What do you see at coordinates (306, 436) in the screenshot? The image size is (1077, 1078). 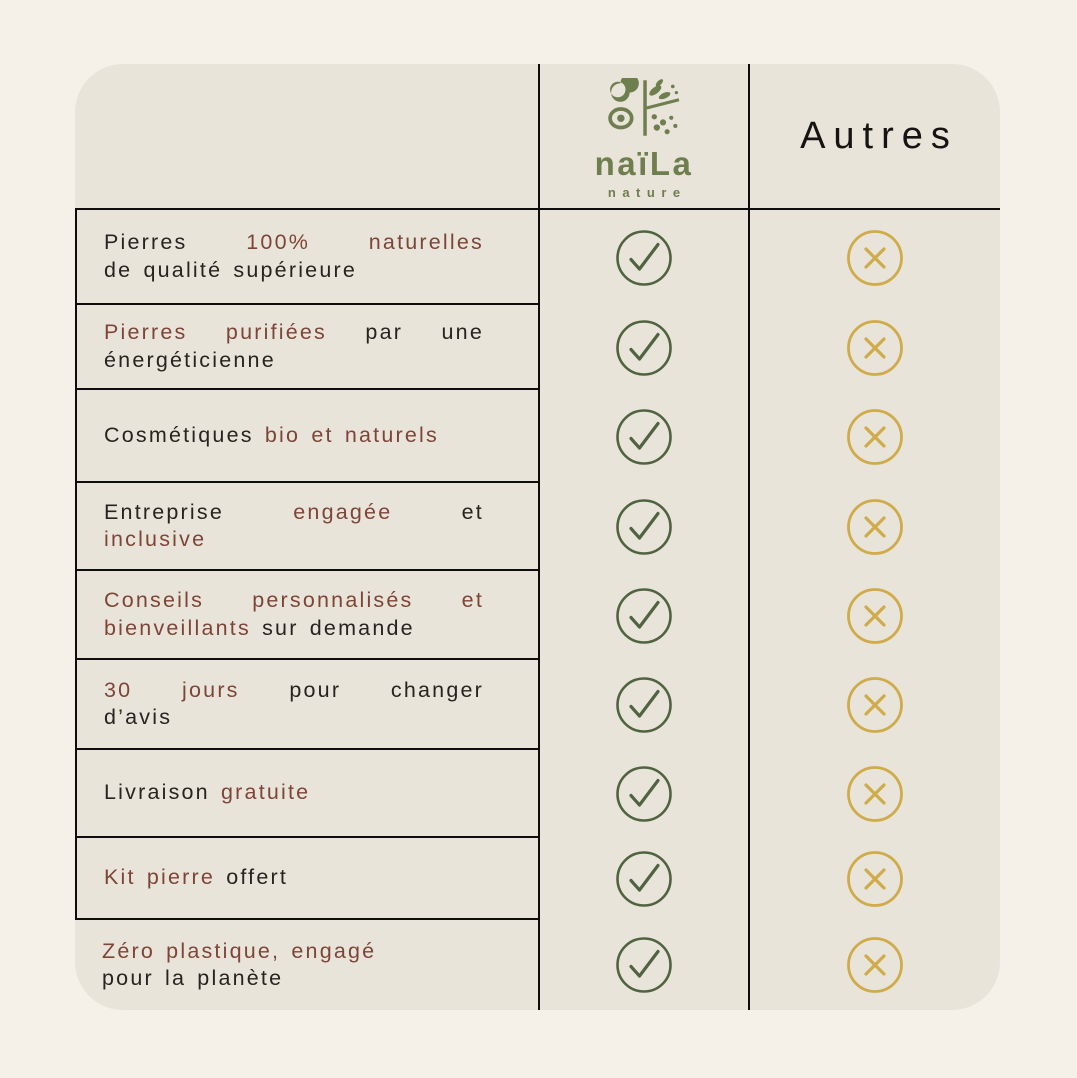 I see `feature-label: Cosmétiques bio et naturels` at bounding box center [306, 436].